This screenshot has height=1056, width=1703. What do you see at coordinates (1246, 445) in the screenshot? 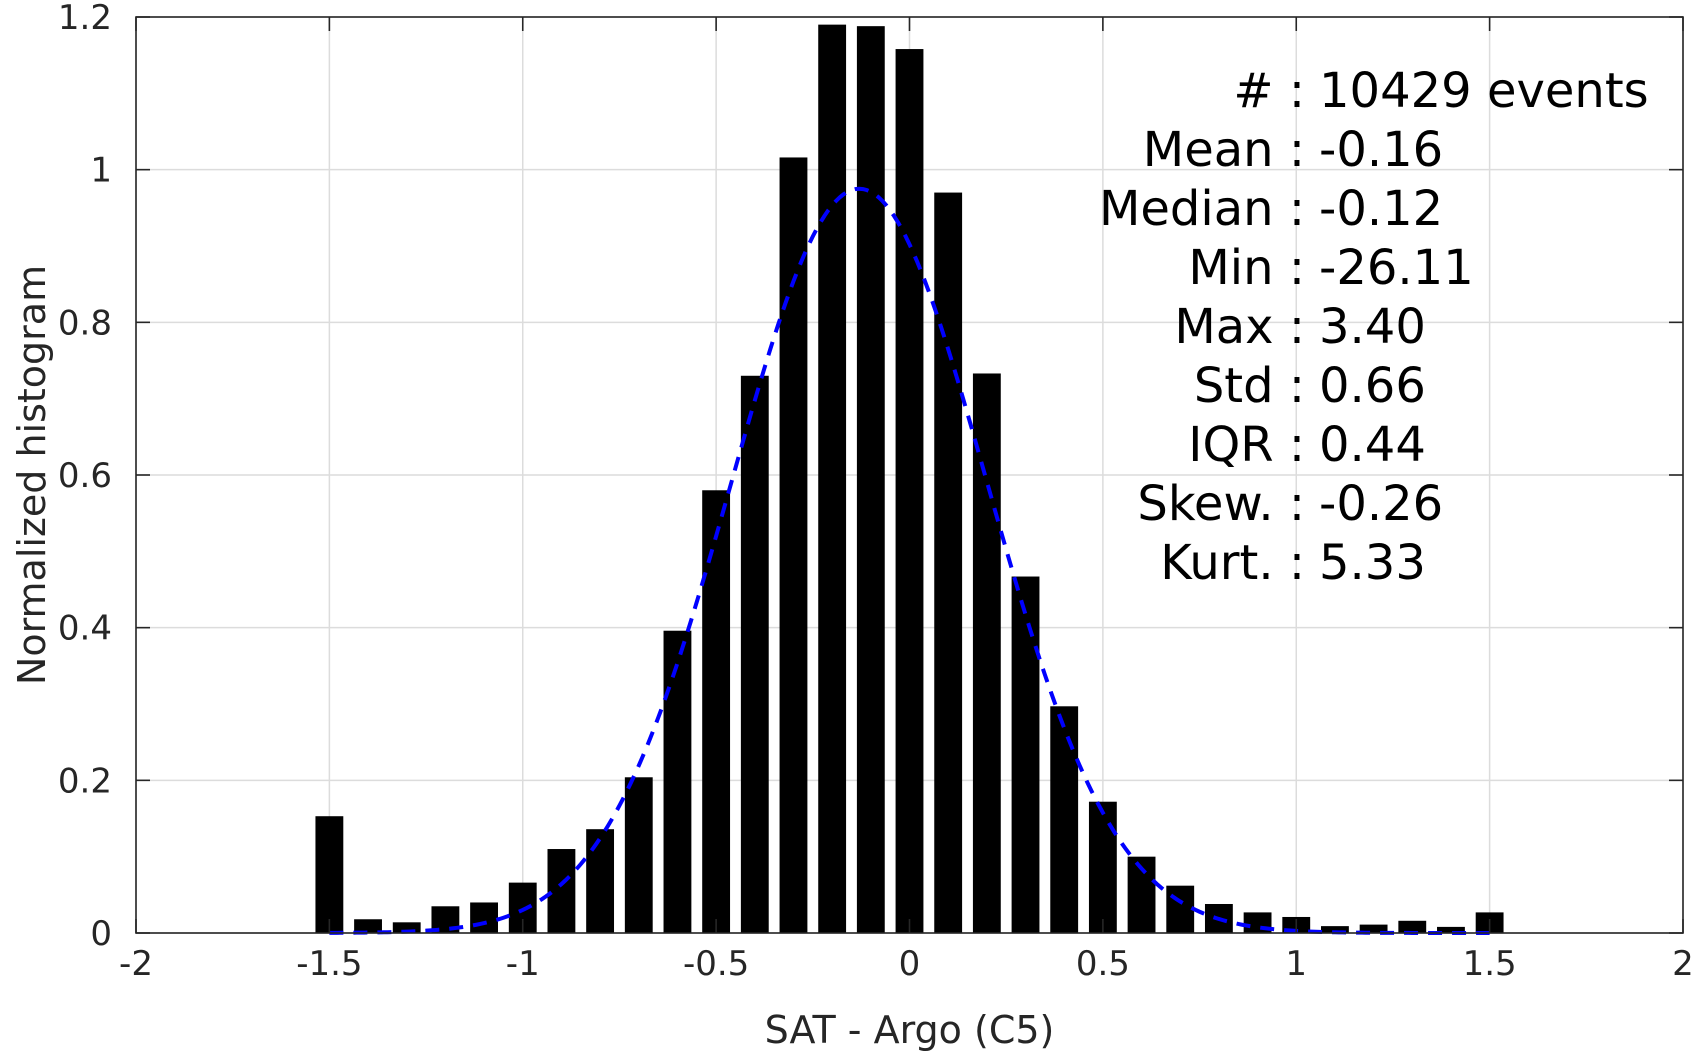
I see `stat-label: IQR :` at bounding box center [1246, 445].